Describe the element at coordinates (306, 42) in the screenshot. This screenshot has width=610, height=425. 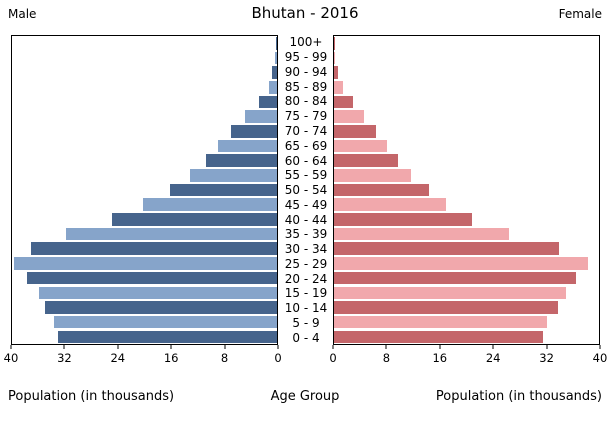
I see `age-group-label-100+: 100+` at that location.